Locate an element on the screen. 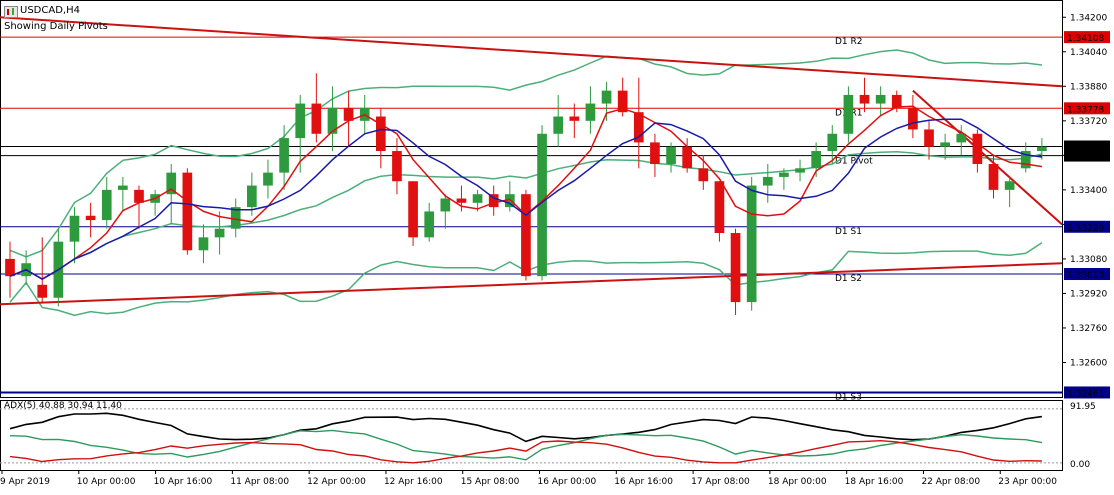  adx-plus-di is located at coordinates (526, 445).